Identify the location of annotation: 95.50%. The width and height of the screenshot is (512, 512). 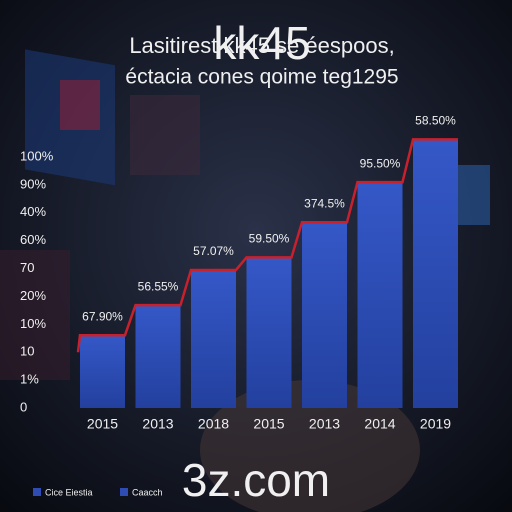
(380, 163).